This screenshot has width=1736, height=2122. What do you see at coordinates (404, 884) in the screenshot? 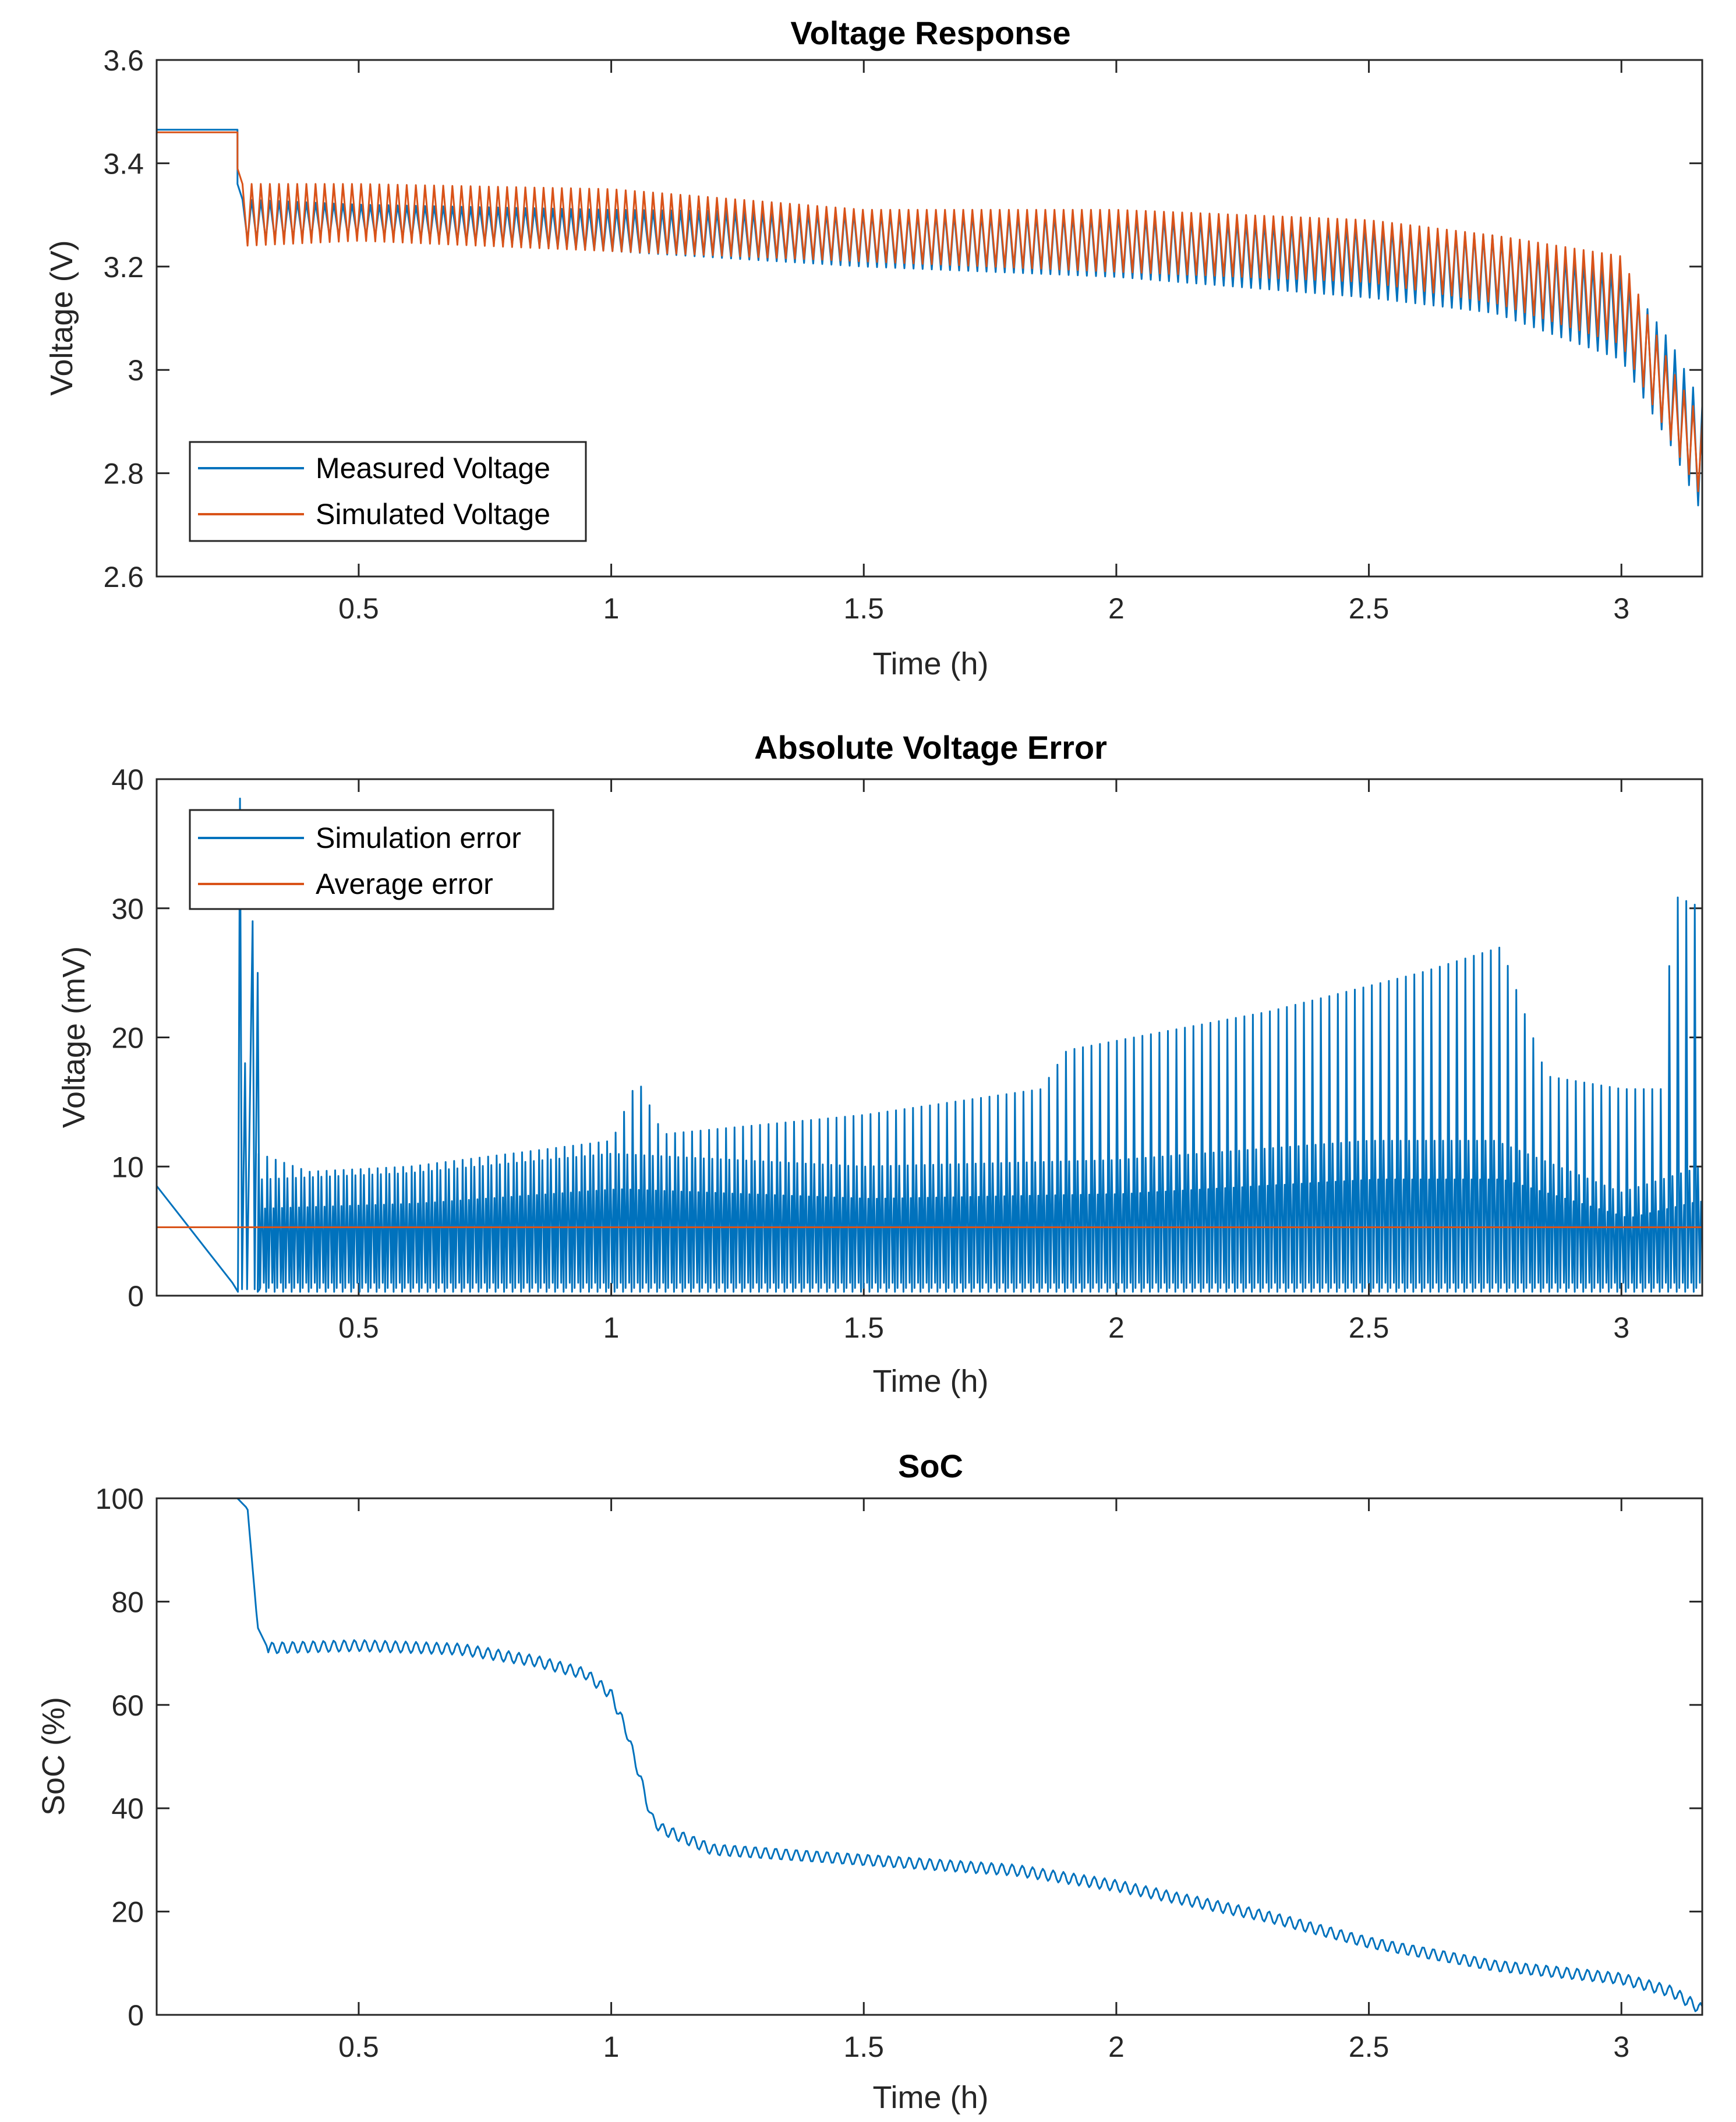
I see `legend-label-average-error: Average error` at bounding box center [404, 884].